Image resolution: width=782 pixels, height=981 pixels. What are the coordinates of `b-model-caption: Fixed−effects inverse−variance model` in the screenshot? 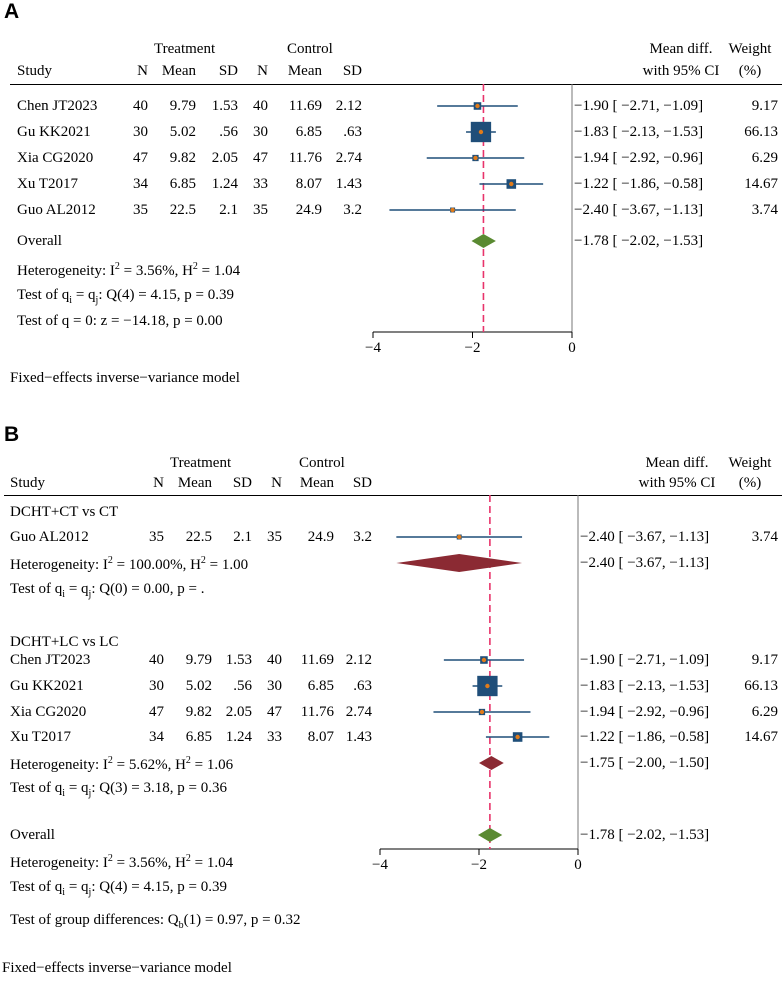 It's located at (117, 968).